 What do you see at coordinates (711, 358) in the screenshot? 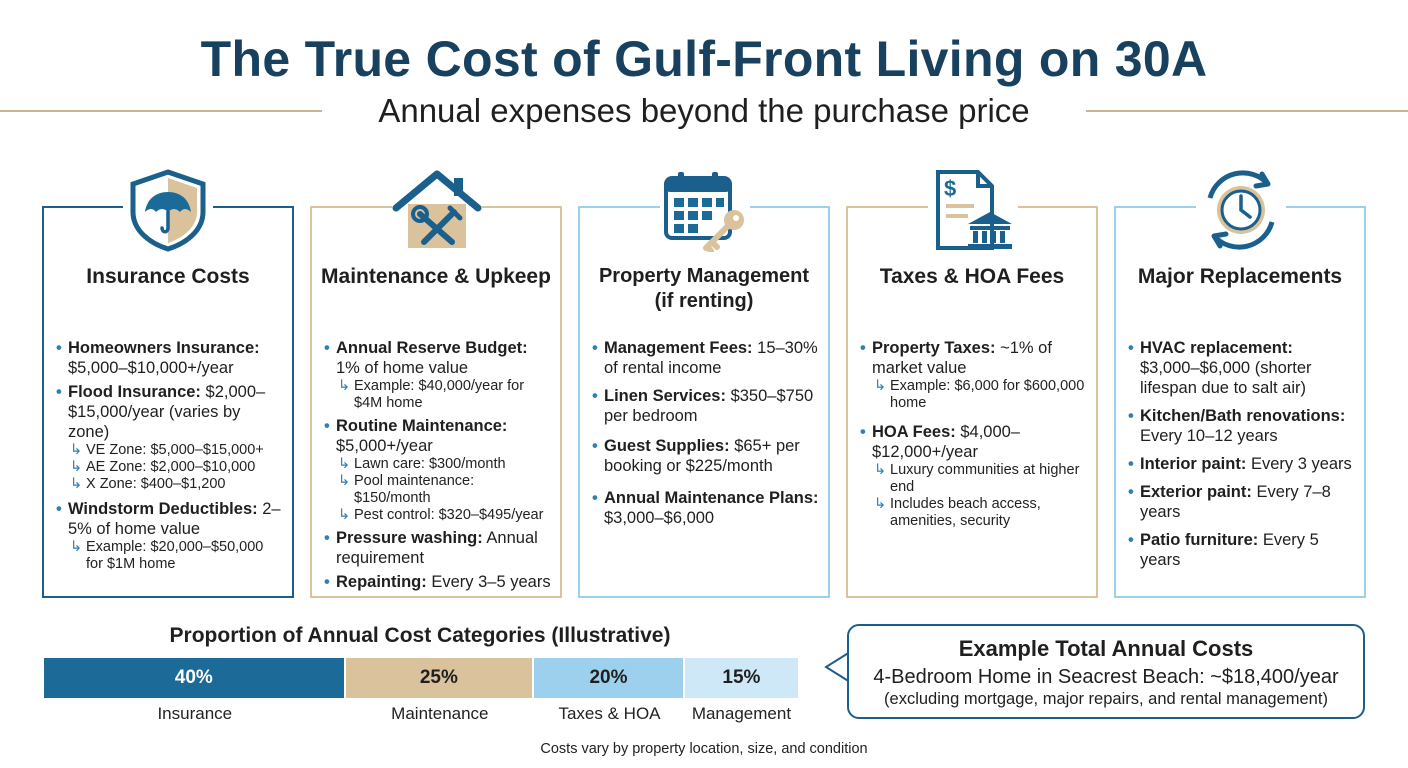
I see `item-value: 15–30% of rental income` at bounding box center [711, 358].